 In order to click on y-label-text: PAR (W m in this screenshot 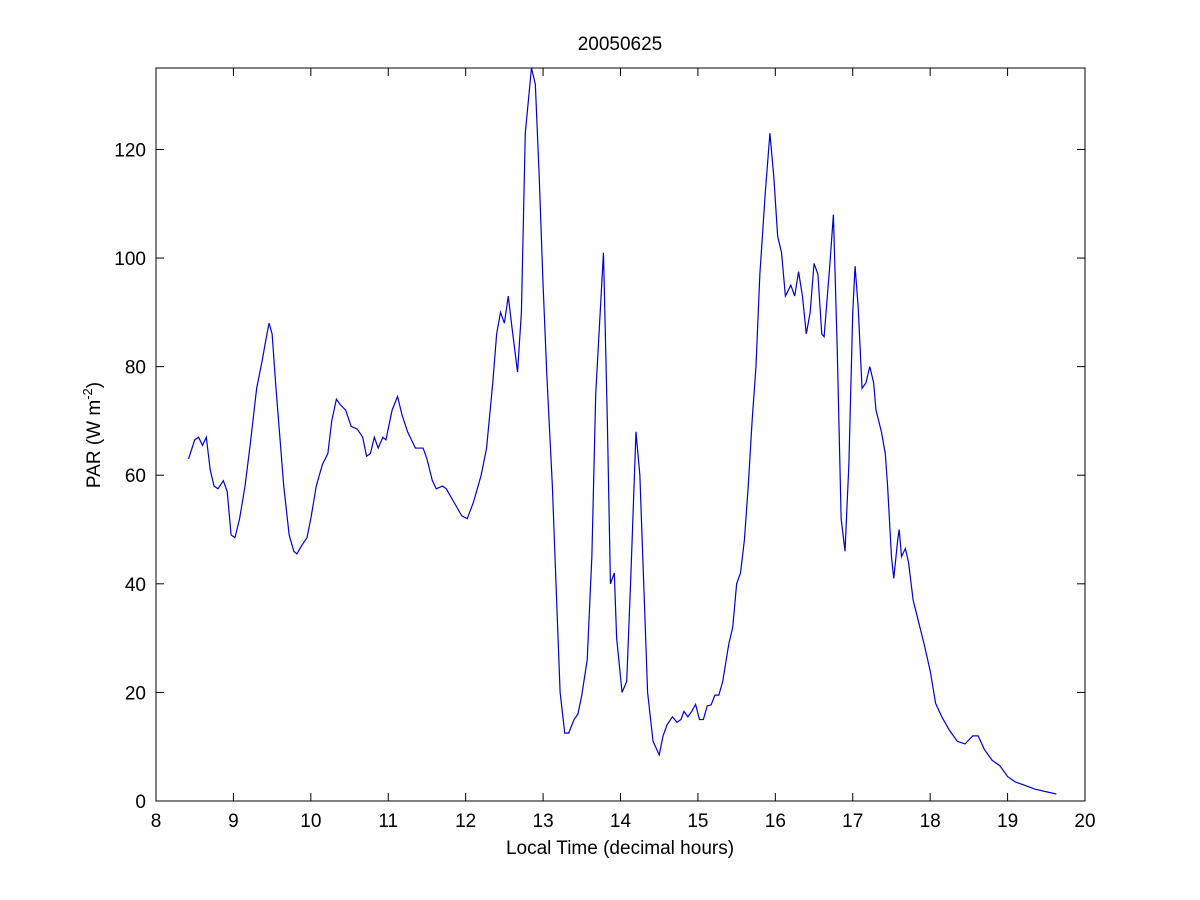, I will do `click(94, 444)`.